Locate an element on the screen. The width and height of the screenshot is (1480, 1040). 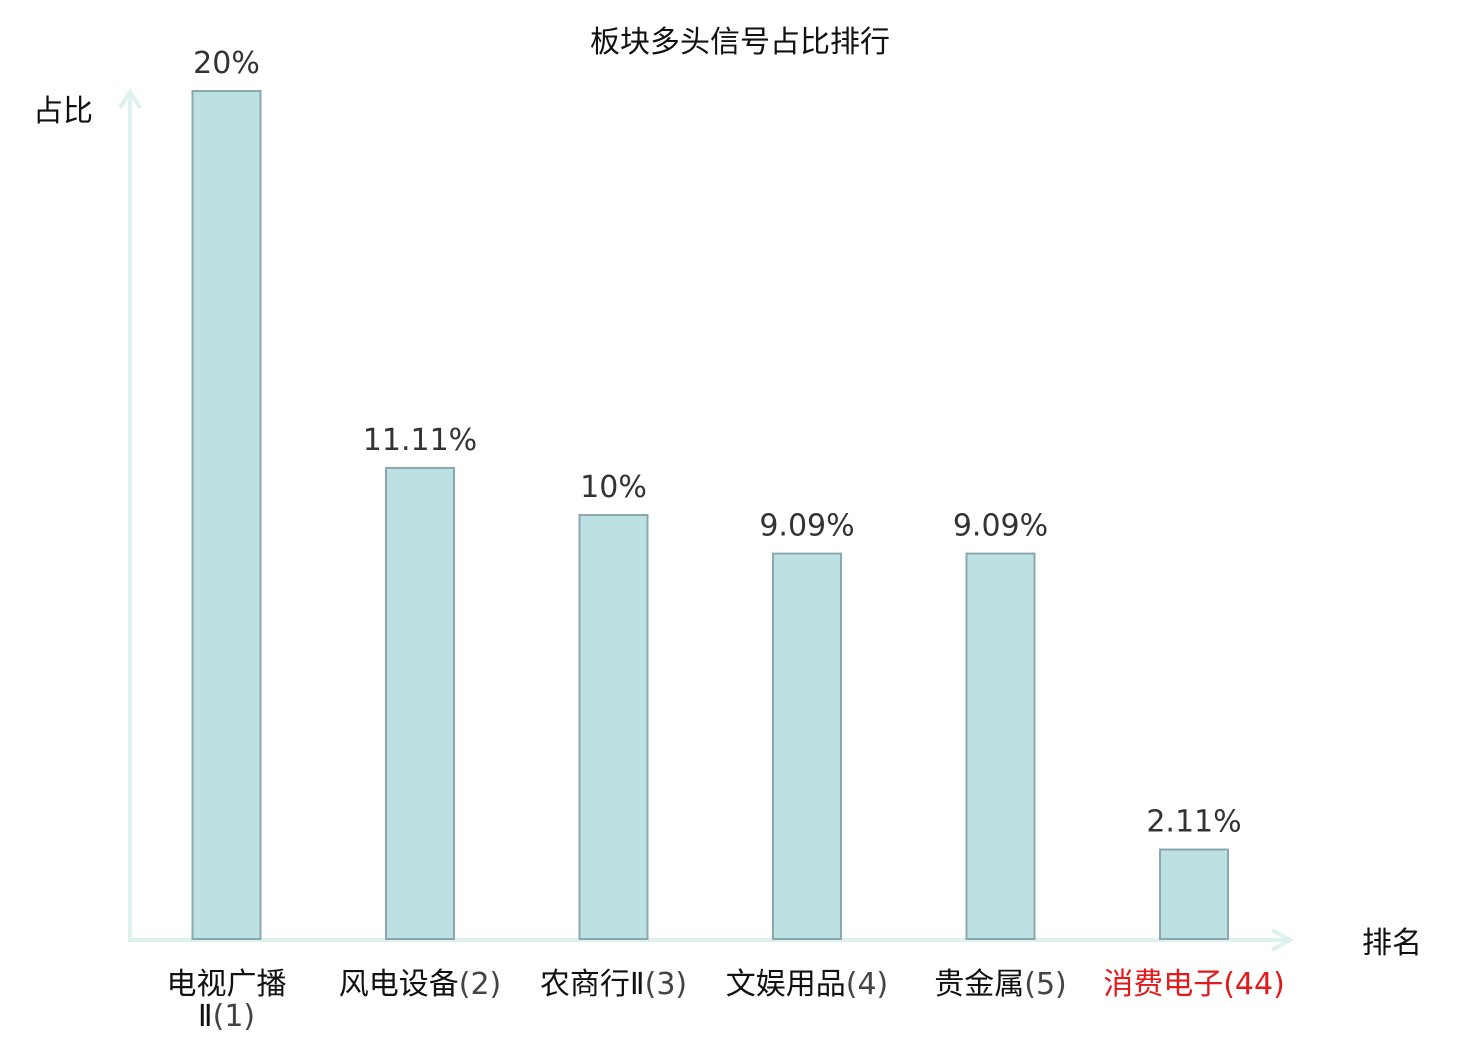
x-axis-arrow-icon is located at coordinates (1283, 940).